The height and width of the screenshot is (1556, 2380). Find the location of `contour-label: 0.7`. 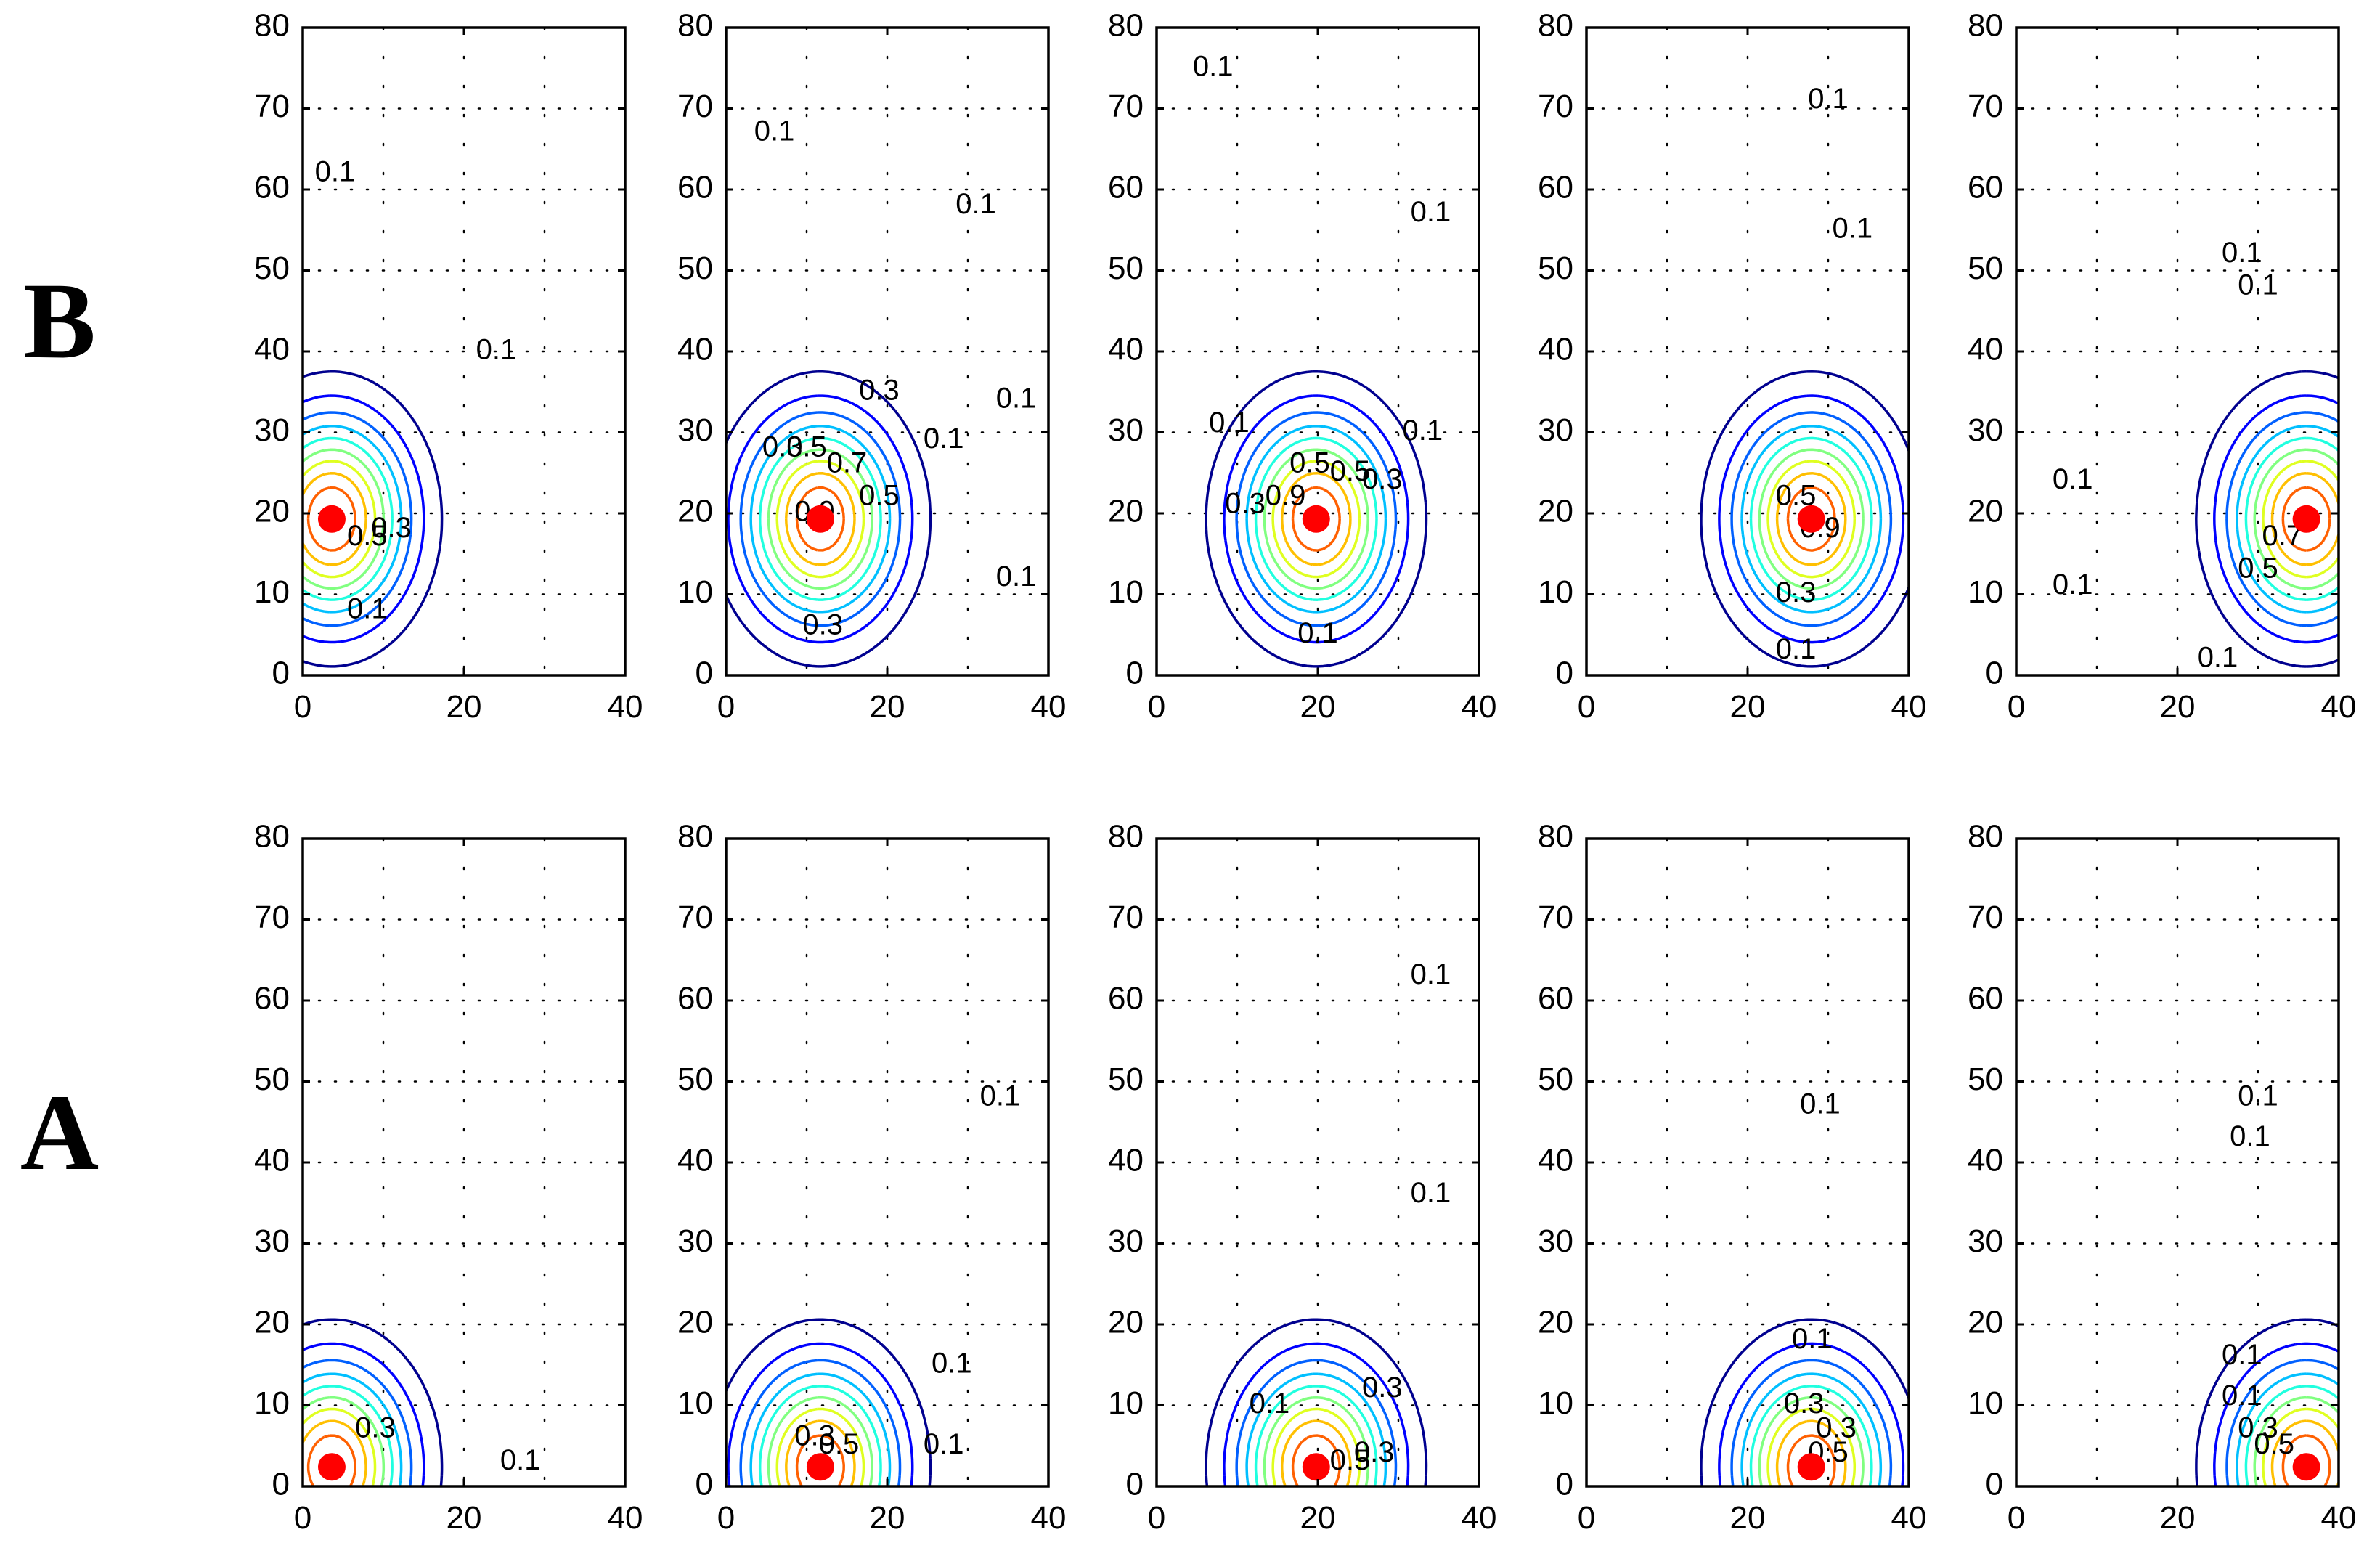

contour-label: 0.7 is located at coordinates (847, 463).